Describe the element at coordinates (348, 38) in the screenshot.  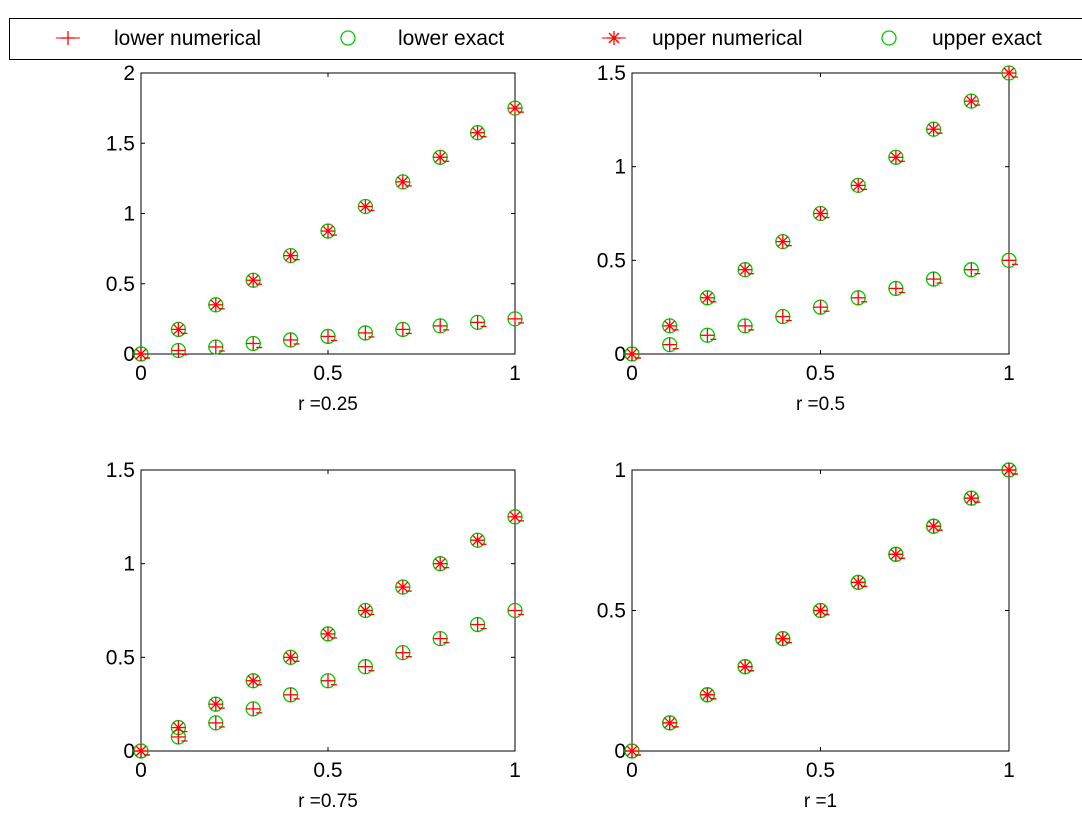
I see `legend-marker-lower-exact` at that location.